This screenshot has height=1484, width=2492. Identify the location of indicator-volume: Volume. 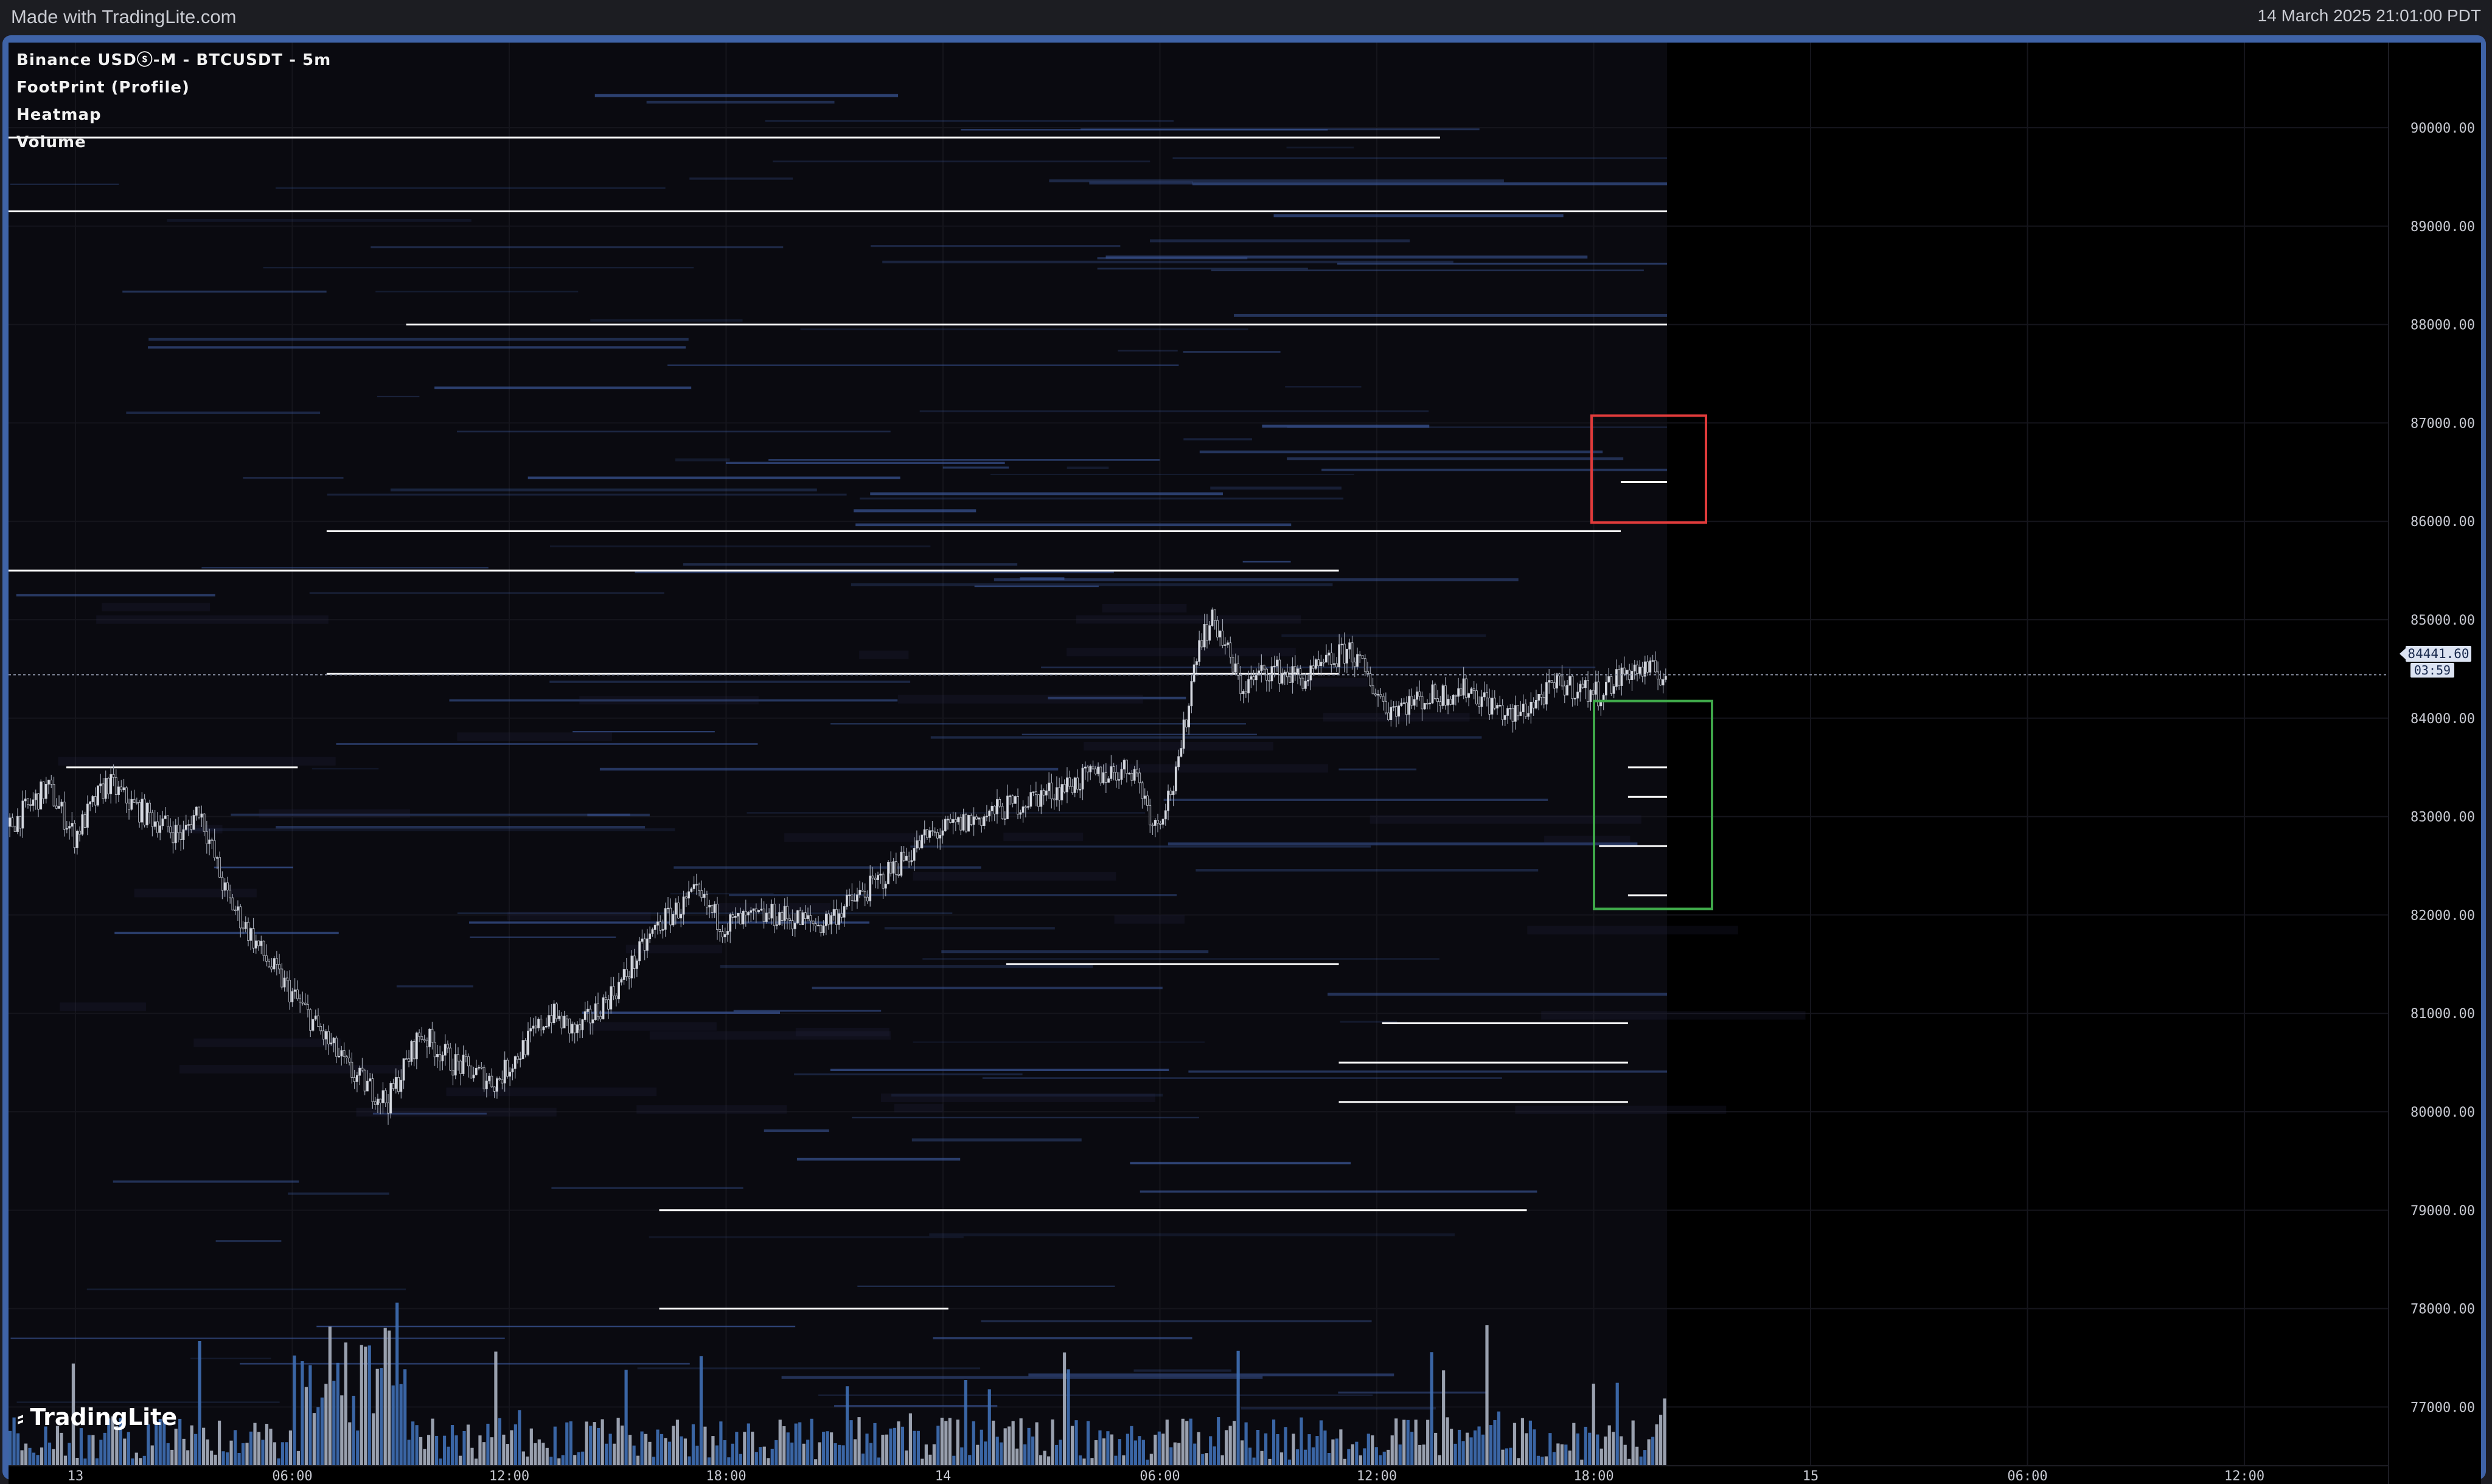
(51, 142).